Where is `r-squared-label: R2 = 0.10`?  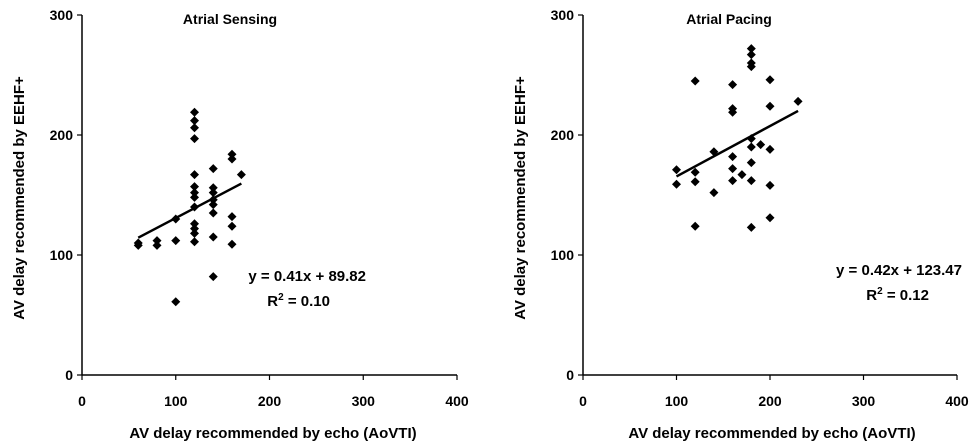 r-squared-label: R2 = 0.10 is located at coordinates (298, 301).